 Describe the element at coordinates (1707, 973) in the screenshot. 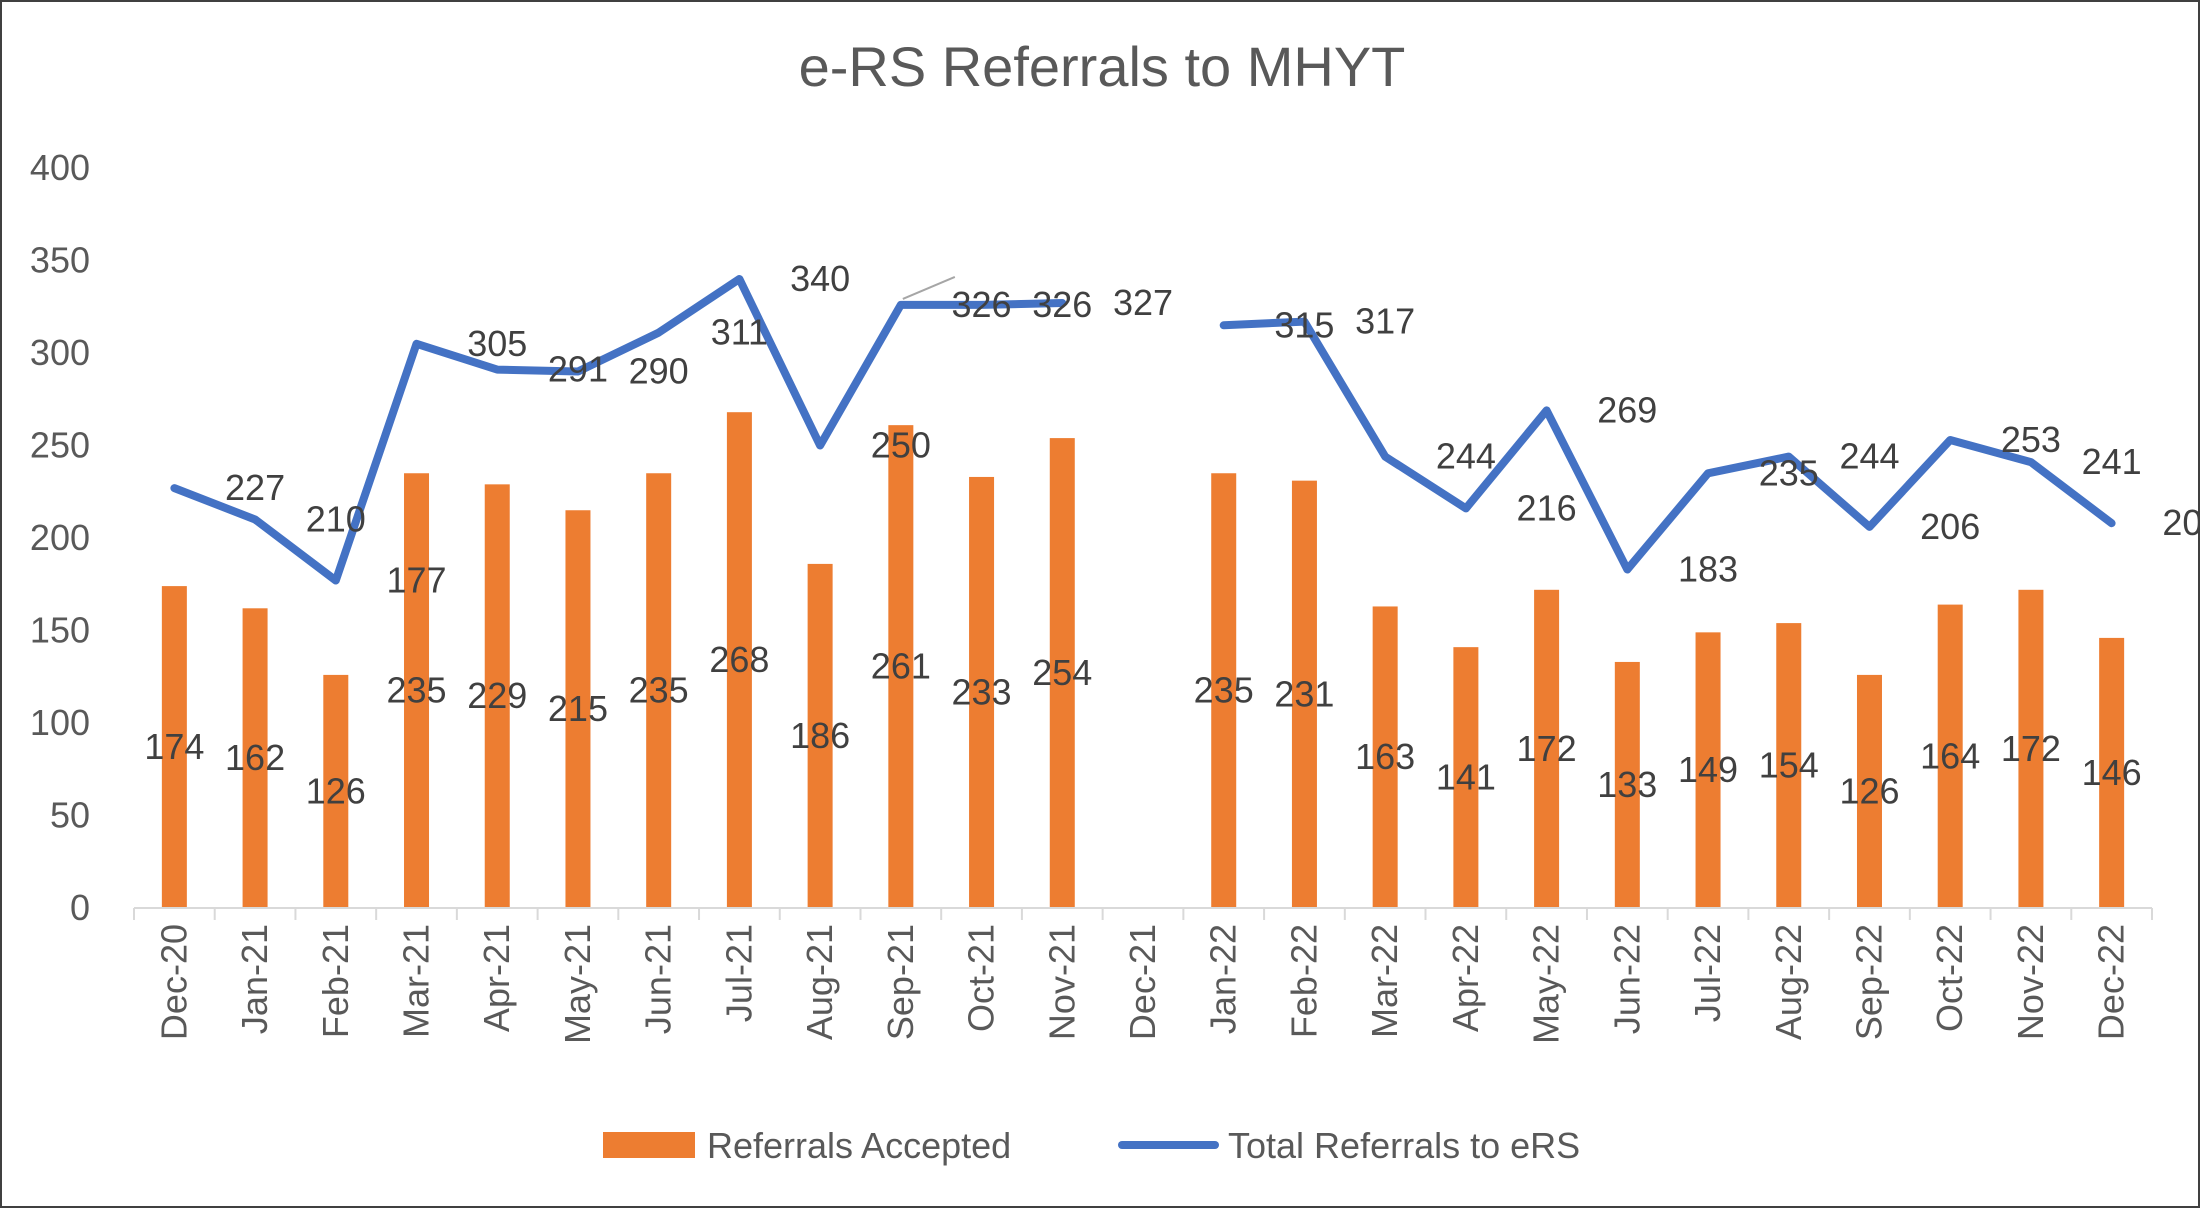

I see `x-tick-label: Jul-22` at that location.